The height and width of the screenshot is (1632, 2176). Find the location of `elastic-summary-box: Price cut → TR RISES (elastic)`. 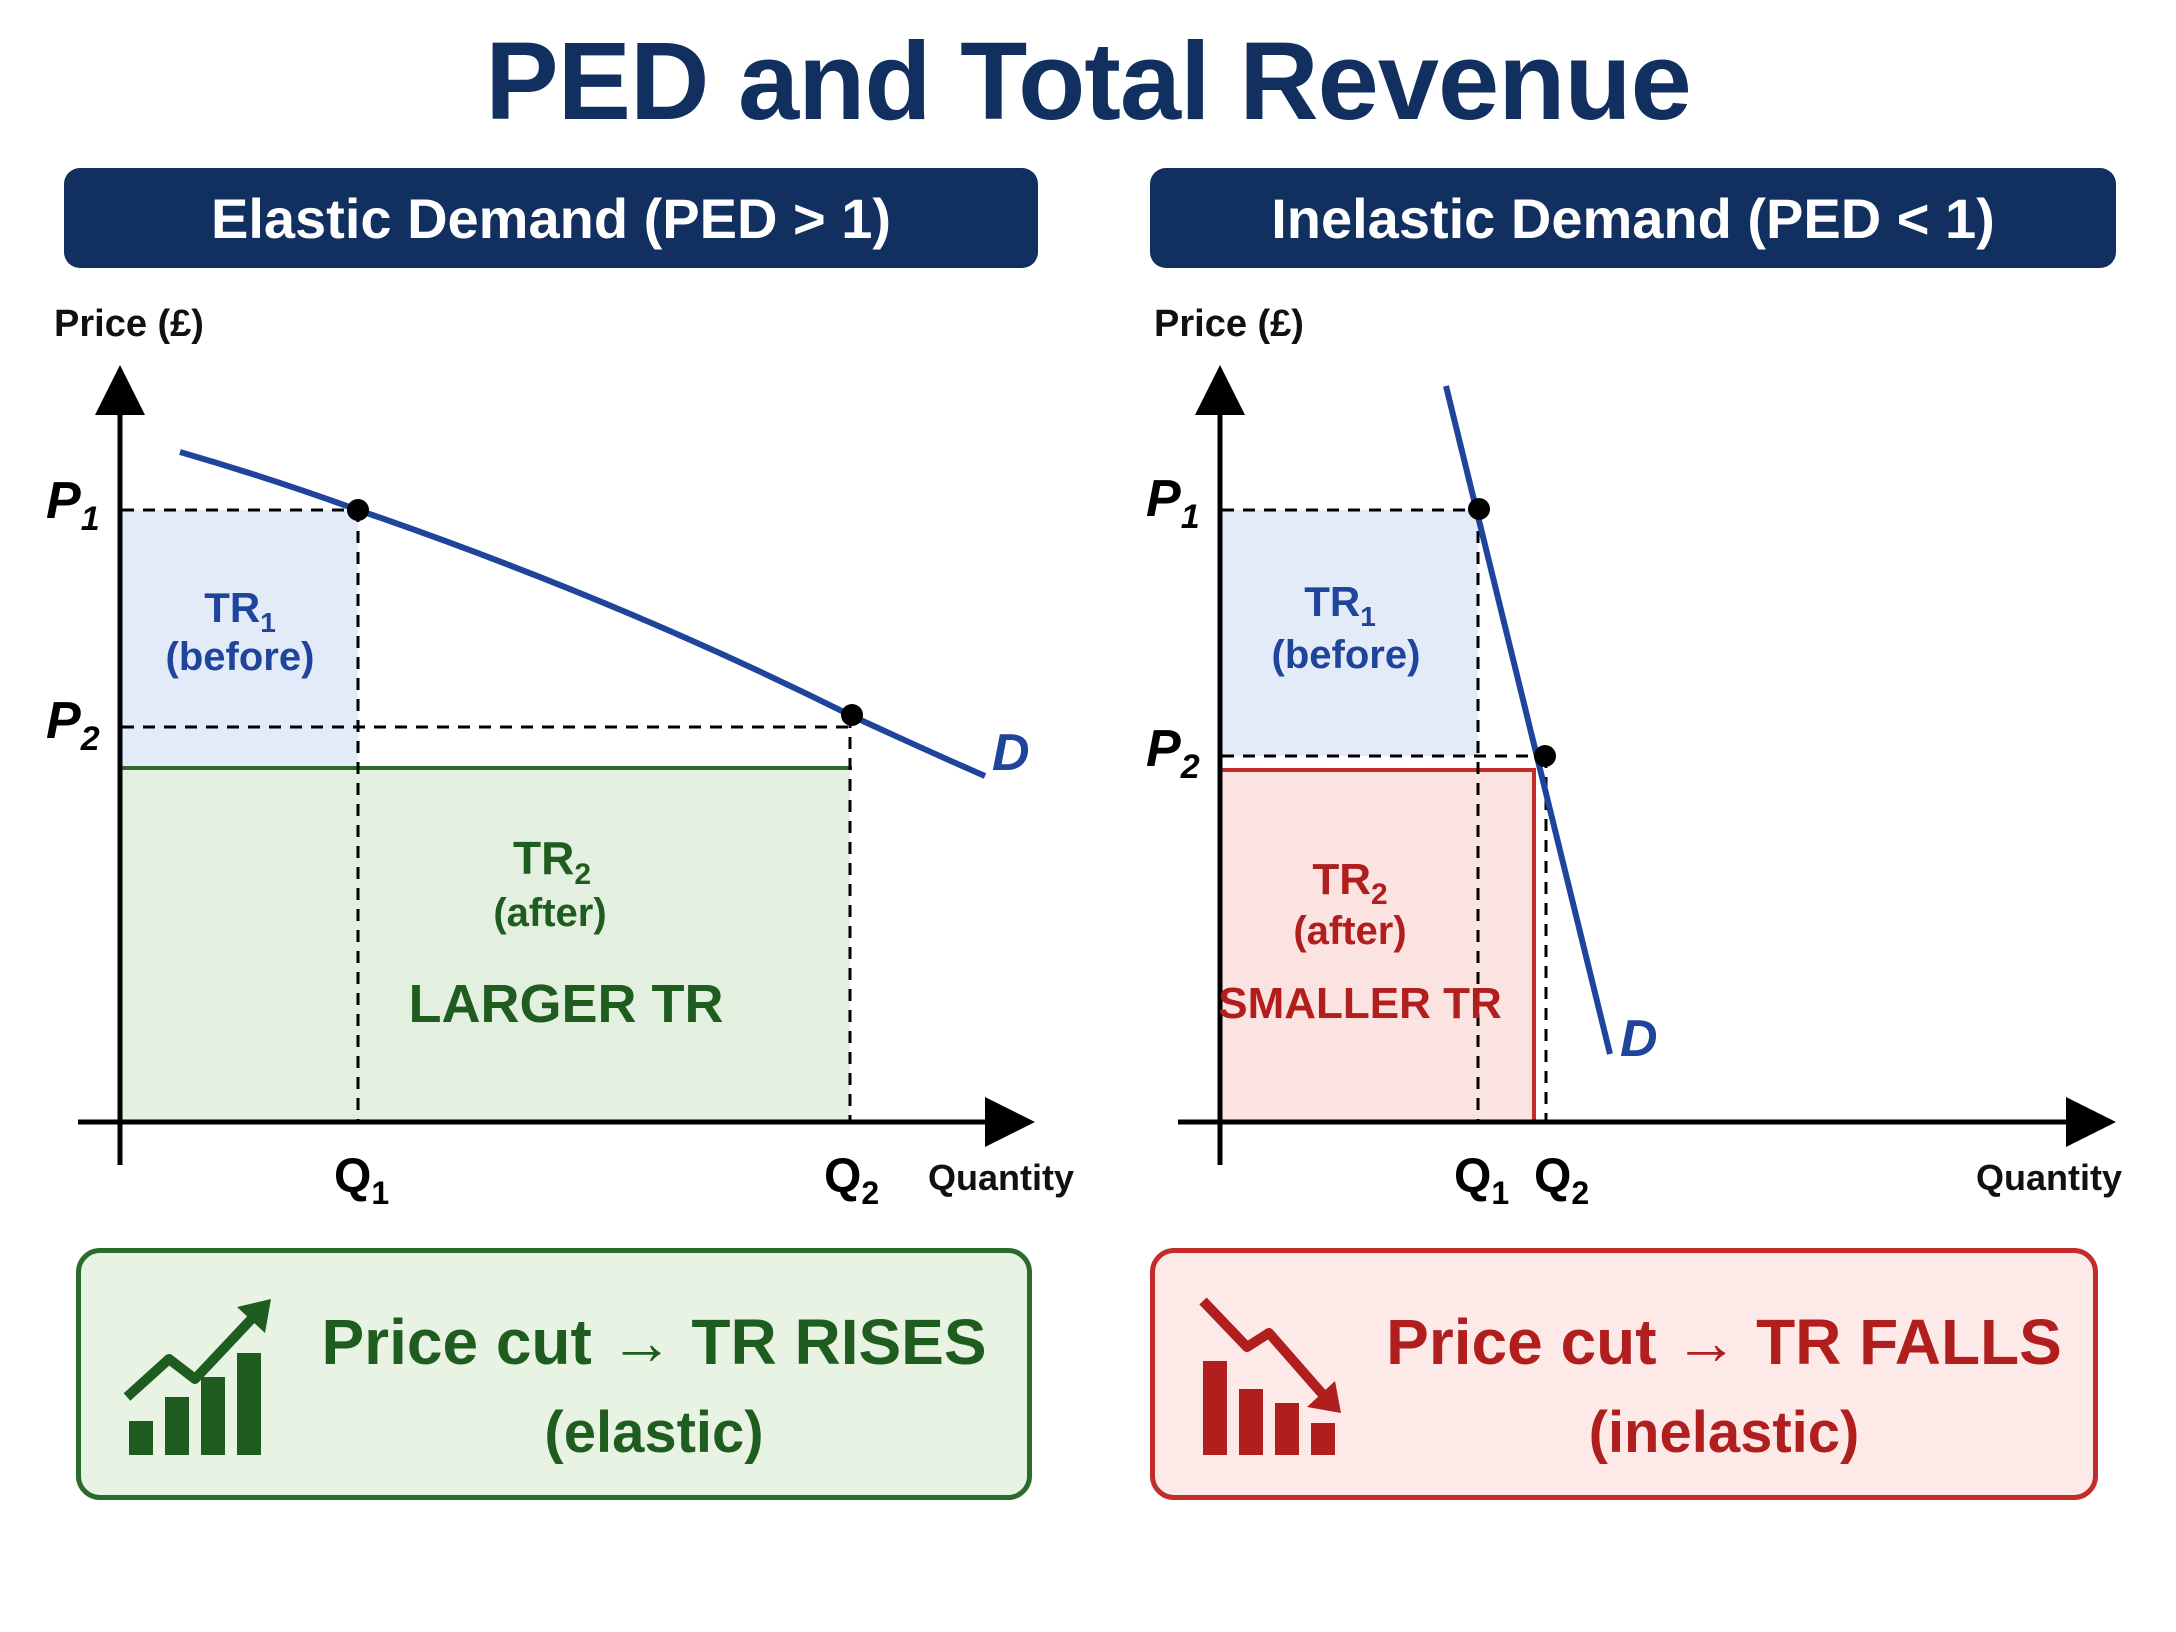

elastic-summary-box: Price cut → TR RISES (elastic) is located at coordinates (554, 1374).